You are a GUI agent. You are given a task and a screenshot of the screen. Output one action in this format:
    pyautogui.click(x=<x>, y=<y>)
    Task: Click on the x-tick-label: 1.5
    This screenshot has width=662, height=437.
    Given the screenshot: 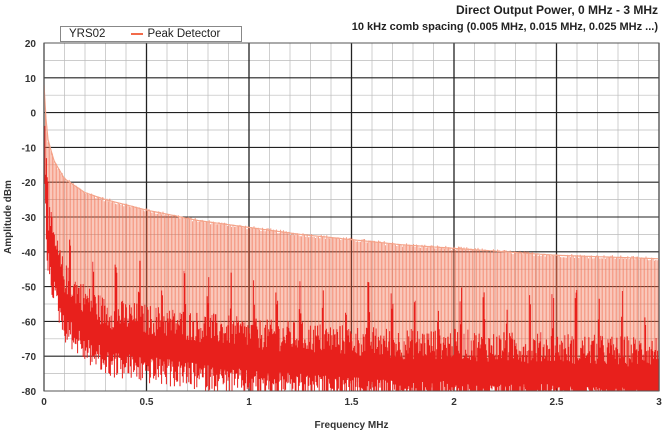 What is the action you would take?
    pyautogui.click(x=352, y=402)
    